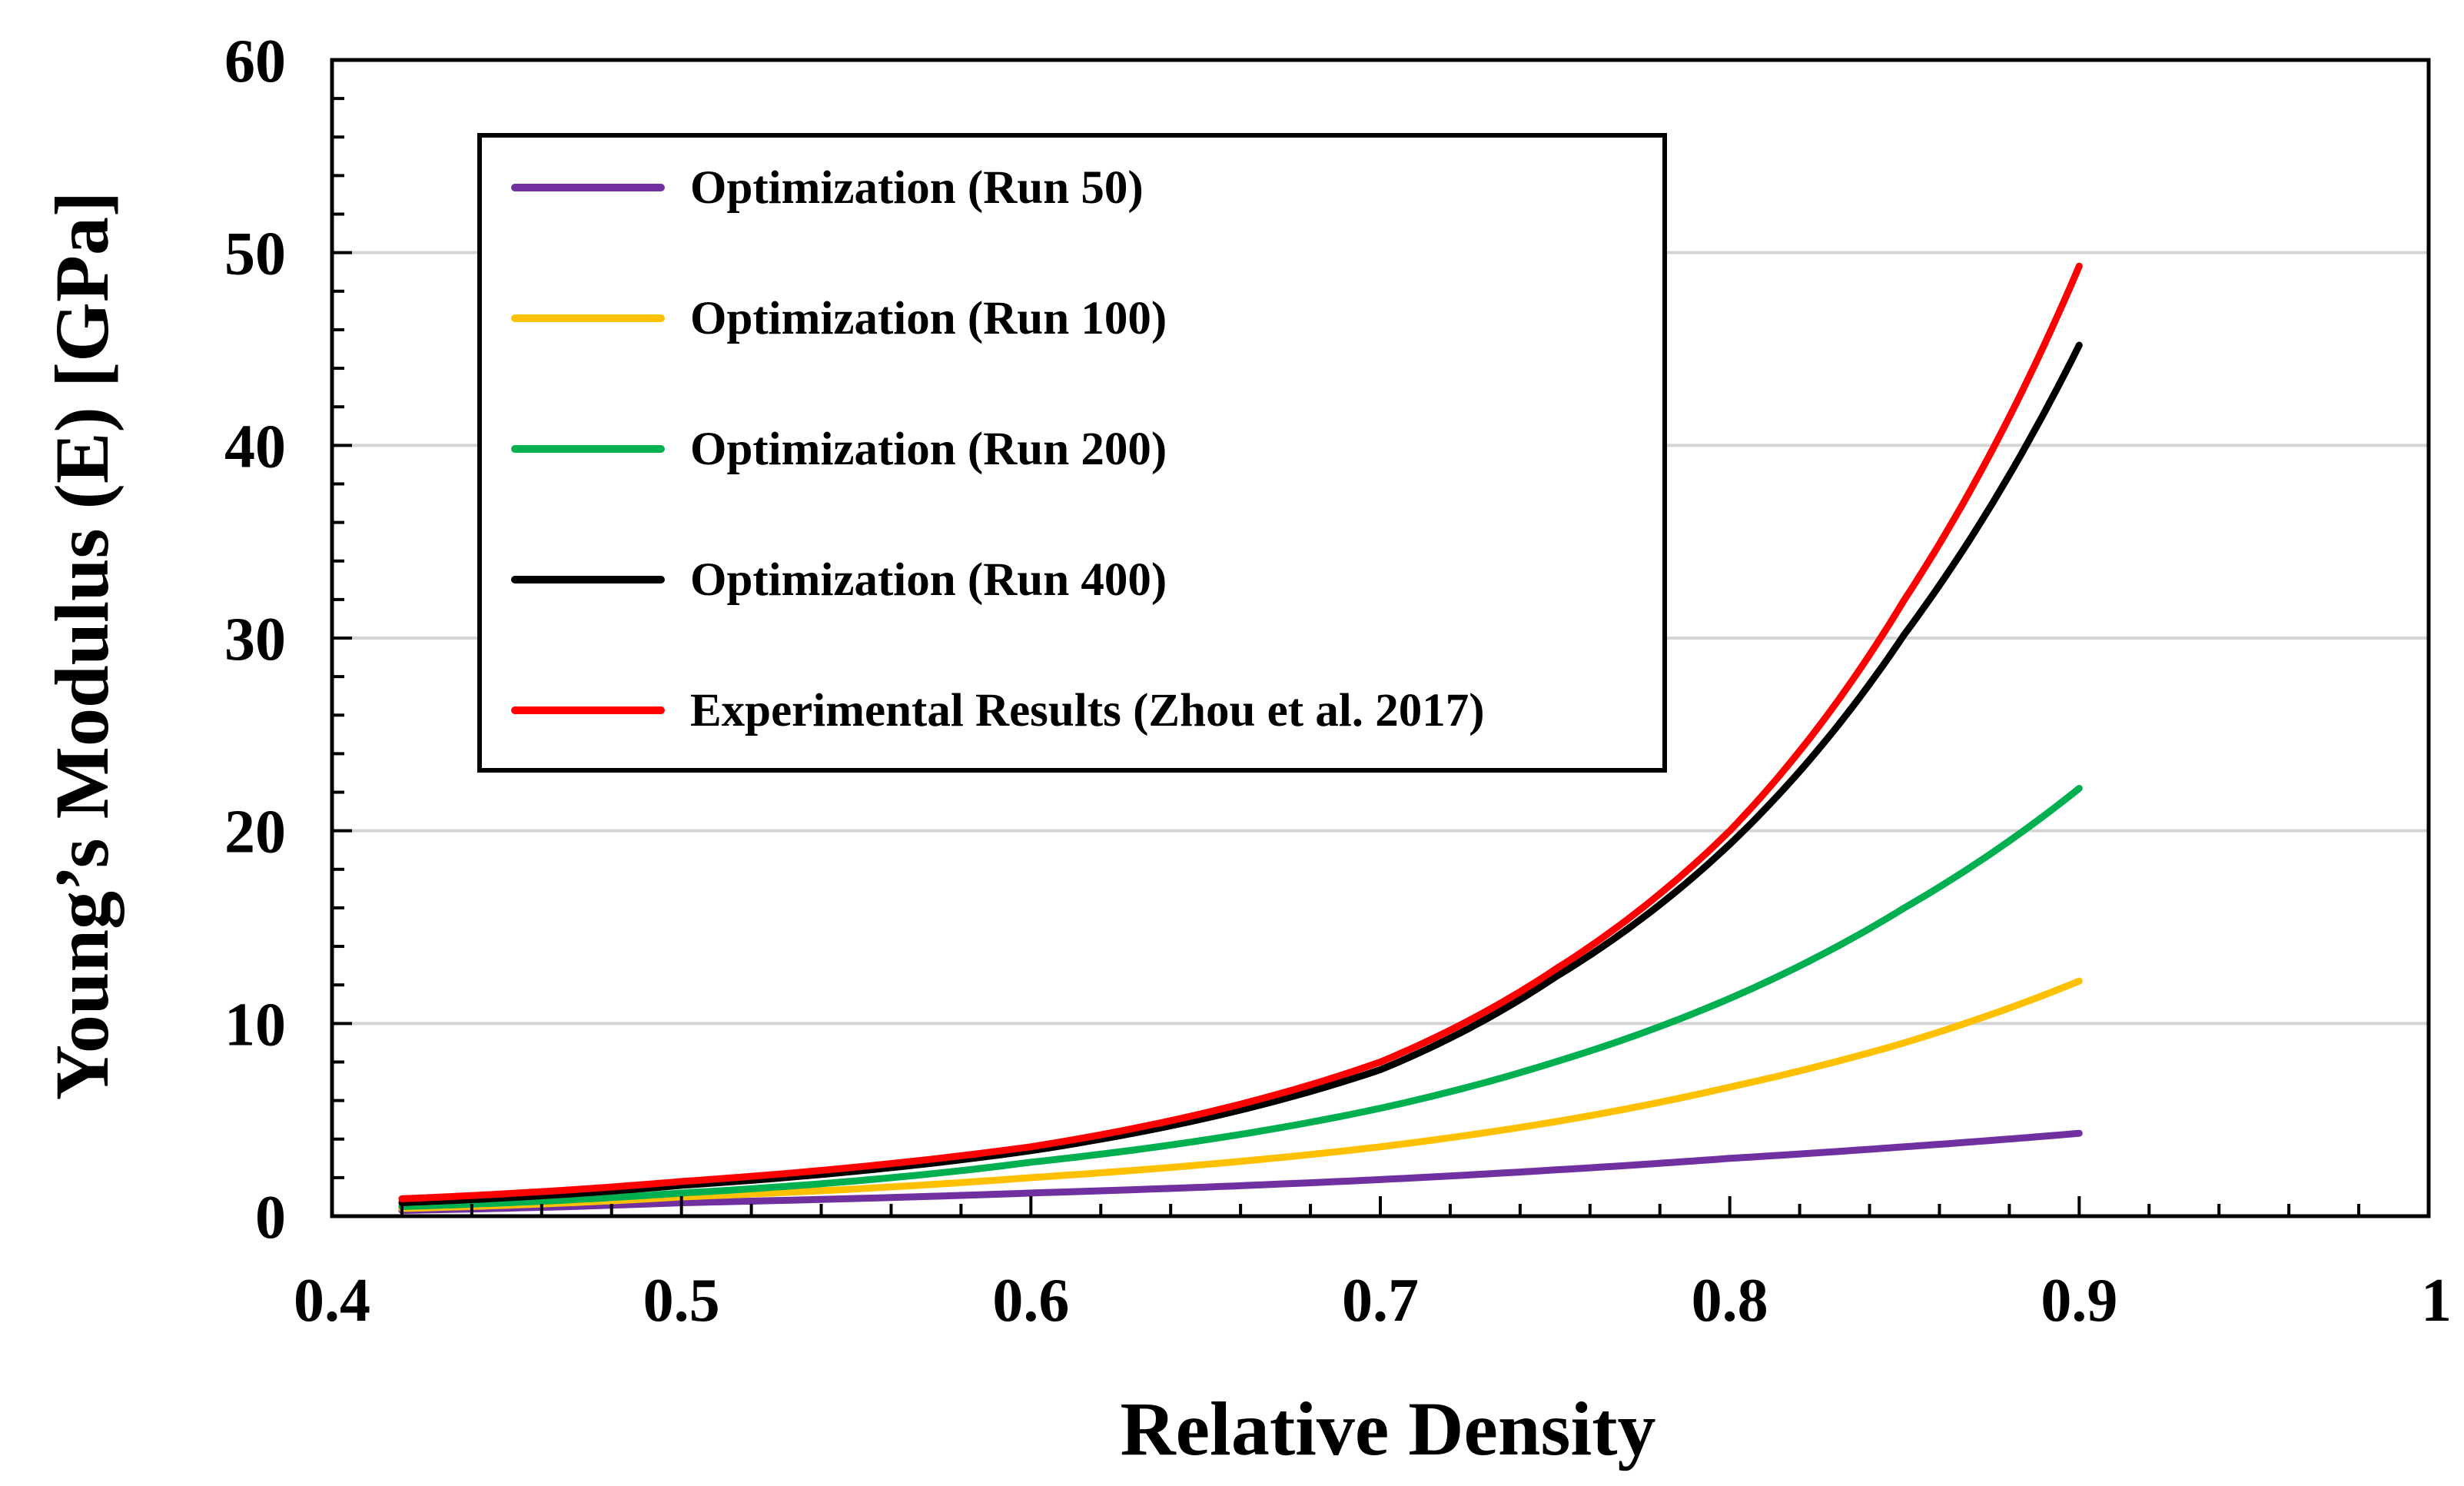 Image resolution: width=2464 pixels, height=1486 pixels. I want to click on legend-label: Optimization (Run 400), so click(928, 580).